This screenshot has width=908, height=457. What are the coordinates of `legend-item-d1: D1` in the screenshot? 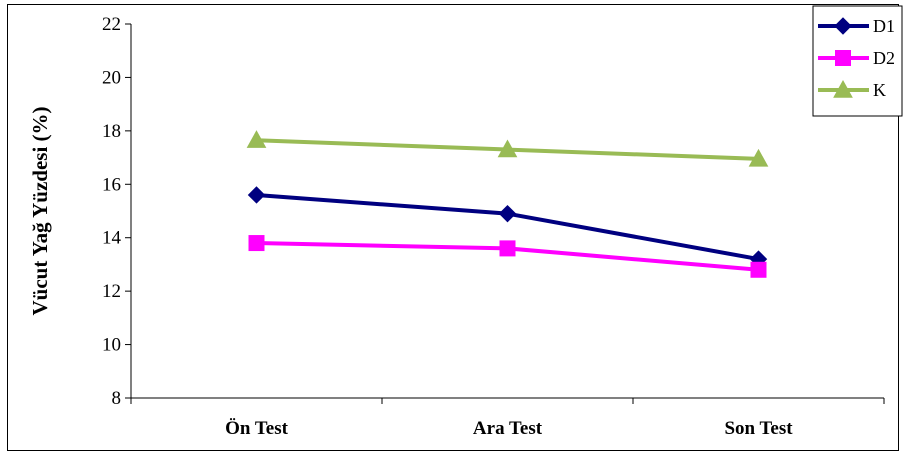 It's located at (856, 26).